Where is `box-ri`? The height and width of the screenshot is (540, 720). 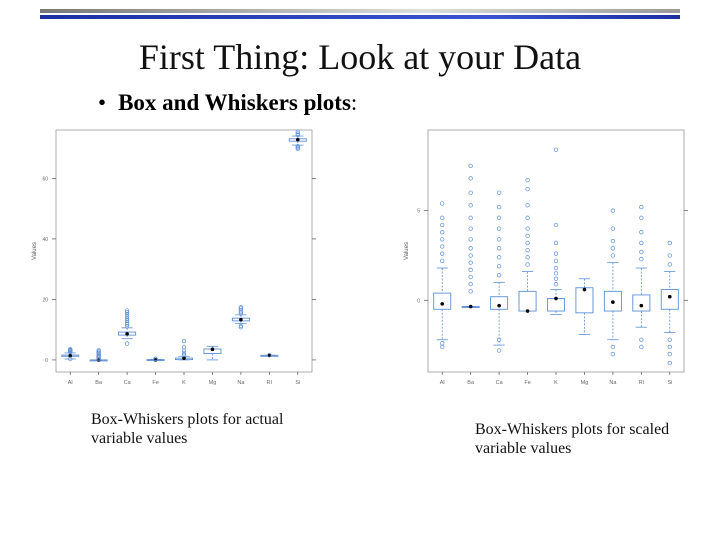
box-ri is located at coordinates (269, 355).